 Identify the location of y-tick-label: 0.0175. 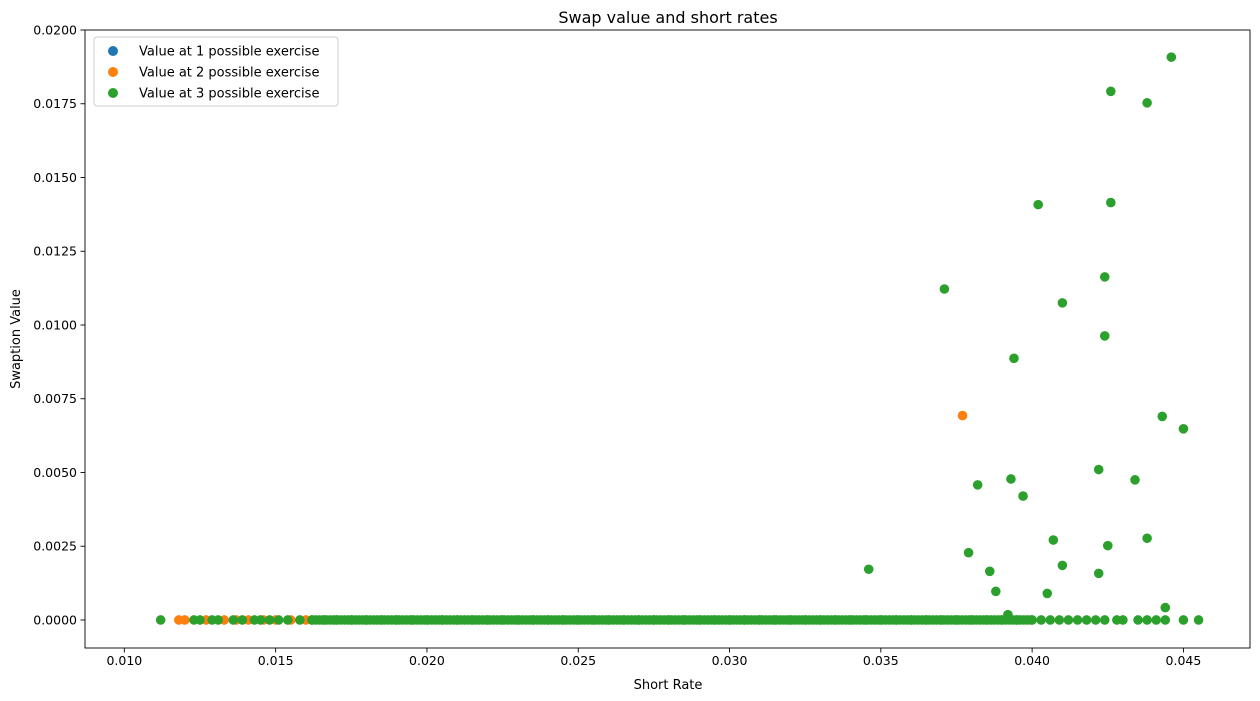
(55, 103).